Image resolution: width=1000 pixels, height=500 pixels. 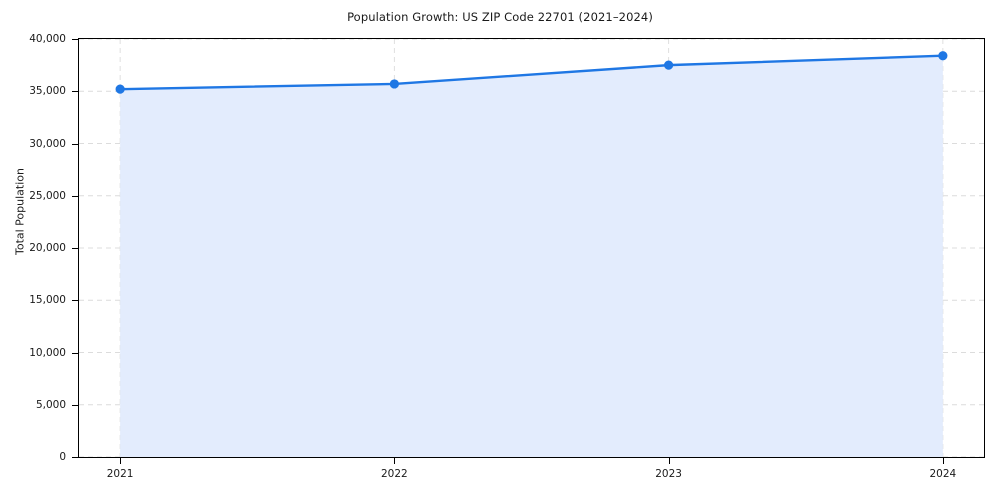 I want to click on y-tick-label: 35,000, so click(x=47, y=91).